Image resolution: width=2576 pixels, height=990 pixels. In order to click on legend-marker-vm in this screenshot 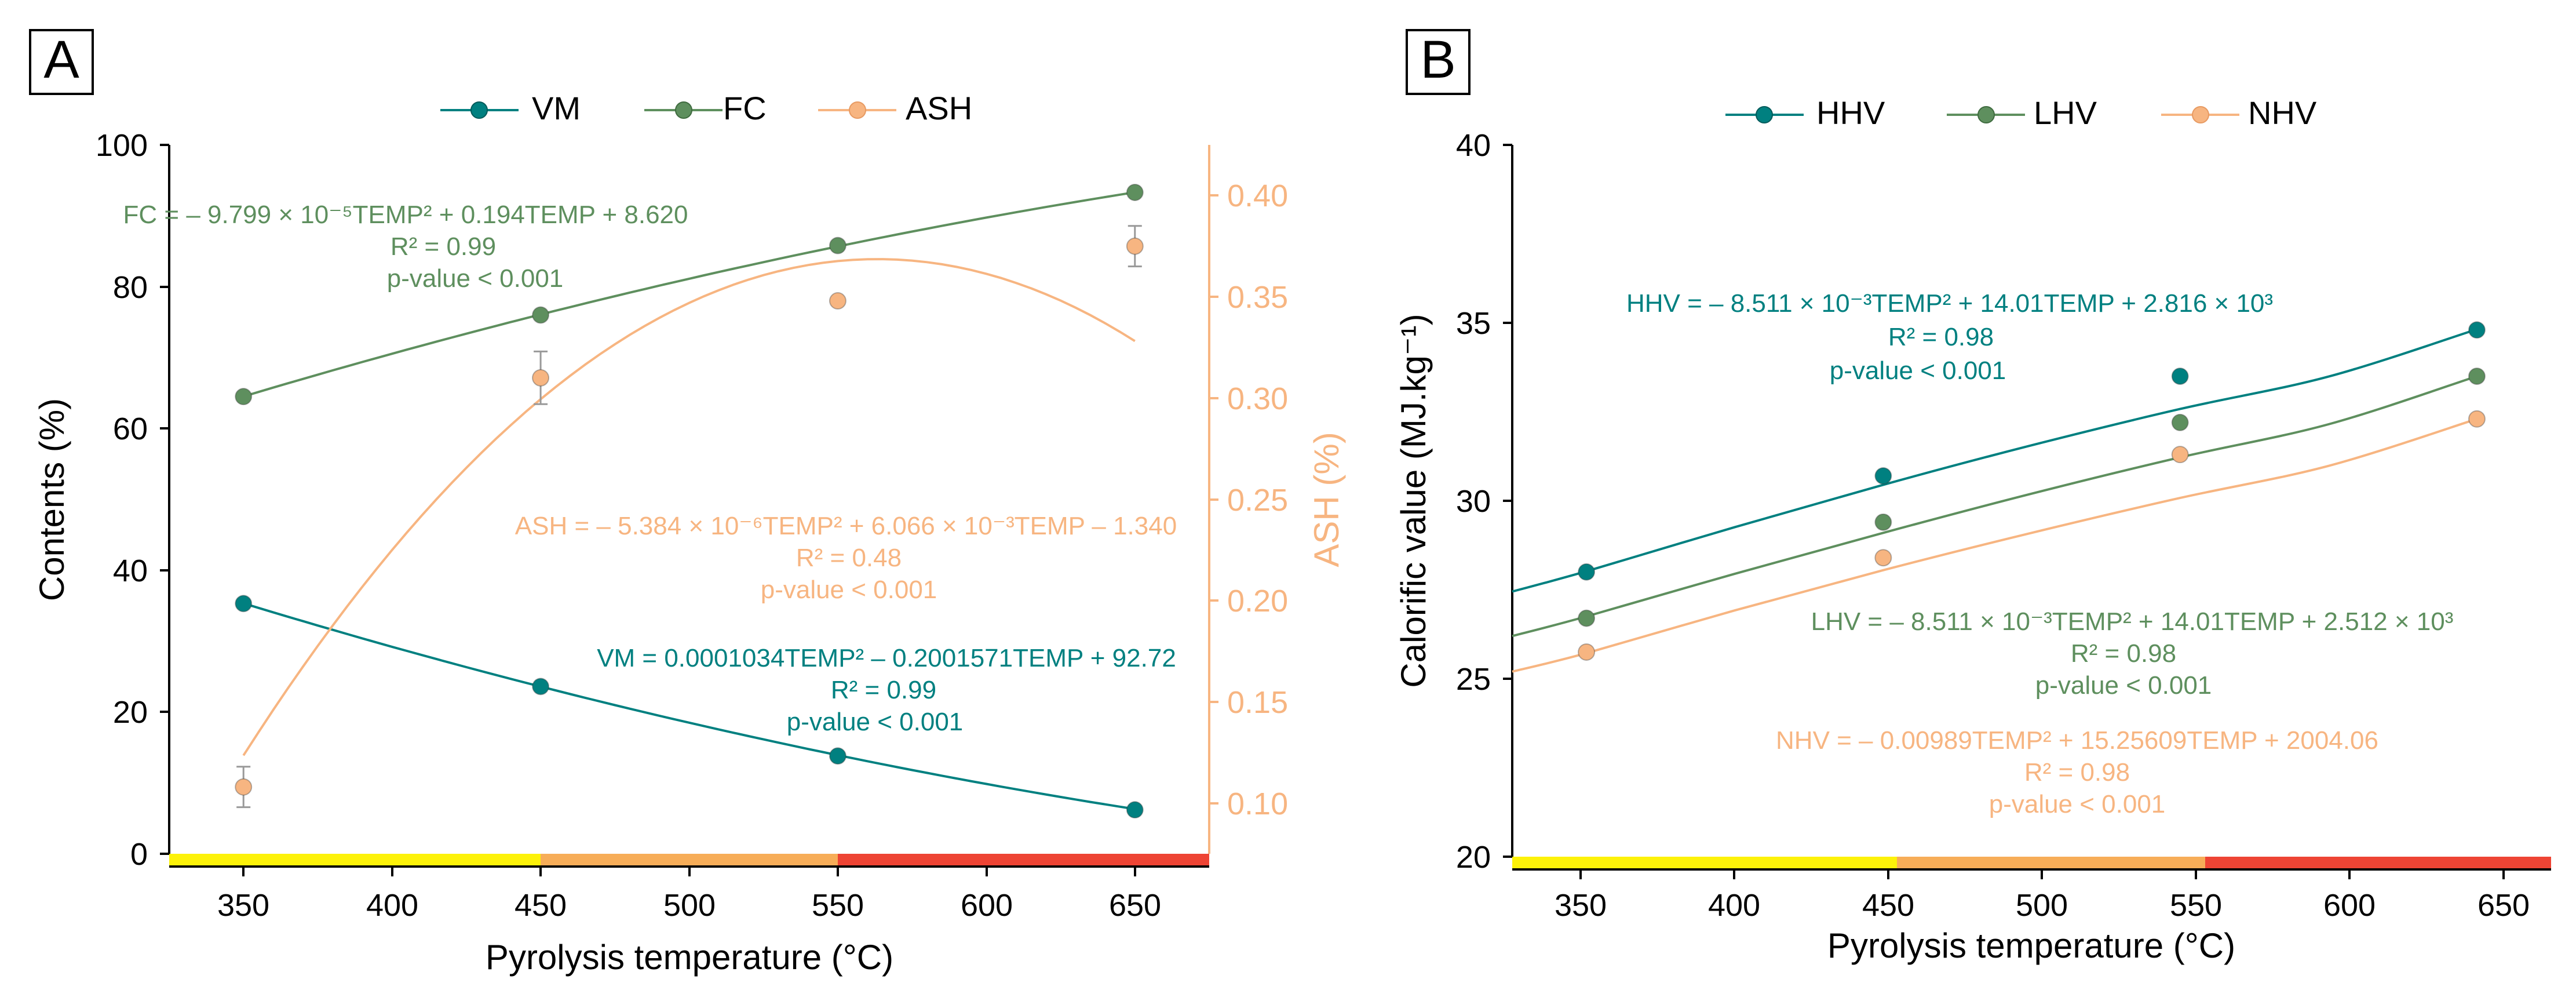, I will do `click(479, 110)`.